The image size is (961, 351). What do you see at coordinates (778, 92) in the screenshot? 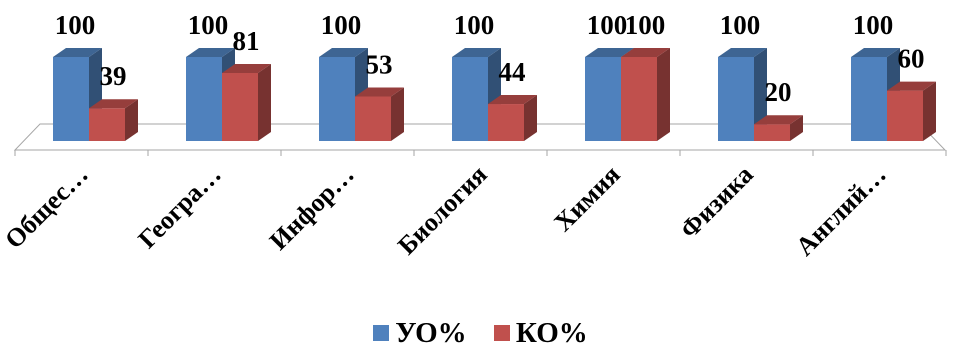
I see `data-label-series-2: 20` at bounding box center [778, 92].